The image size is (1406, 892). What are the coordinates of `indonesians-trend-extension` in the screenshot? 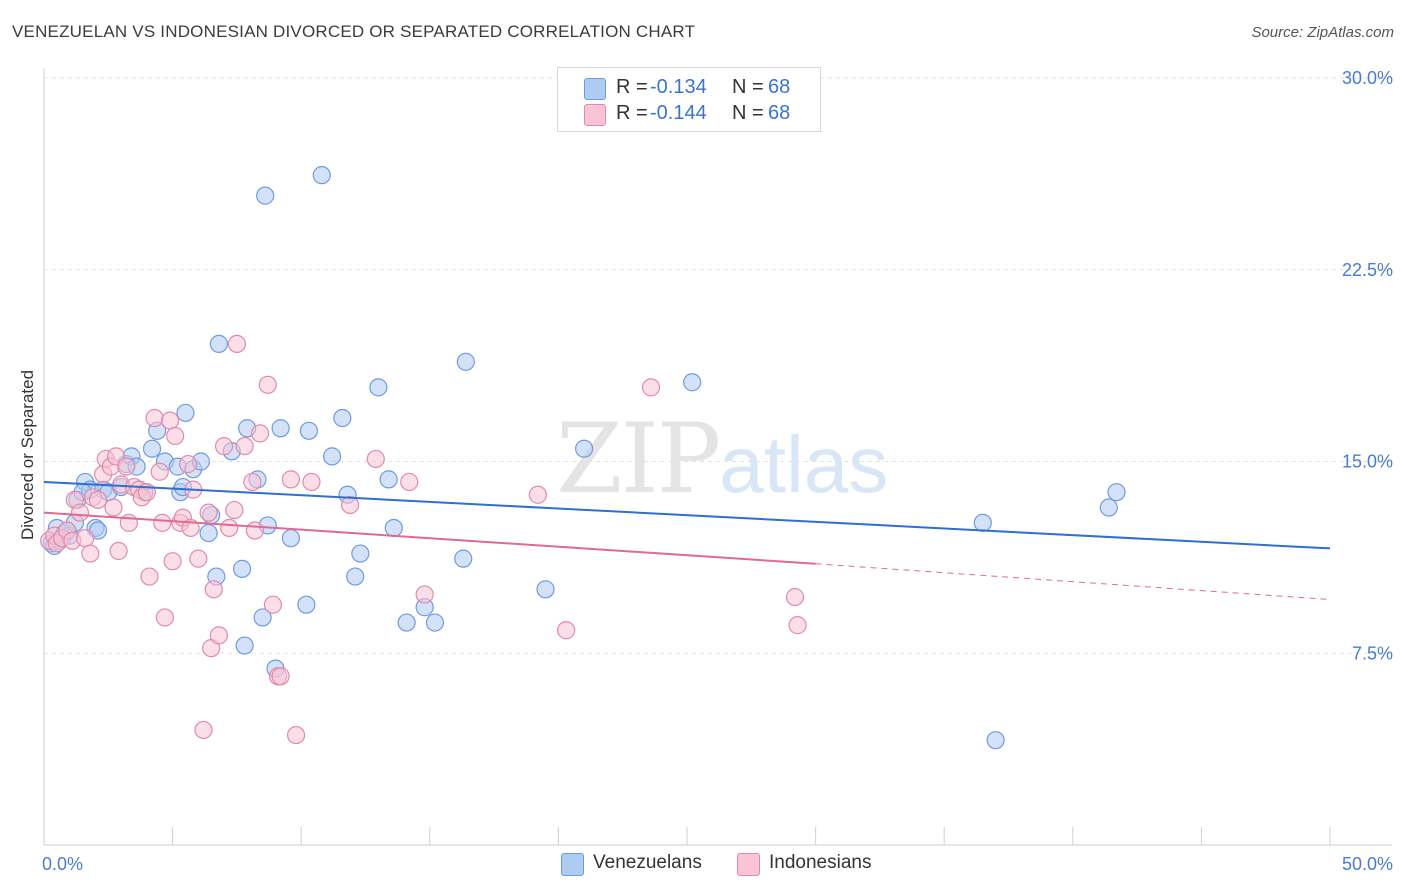 It's located at (1073, 582).